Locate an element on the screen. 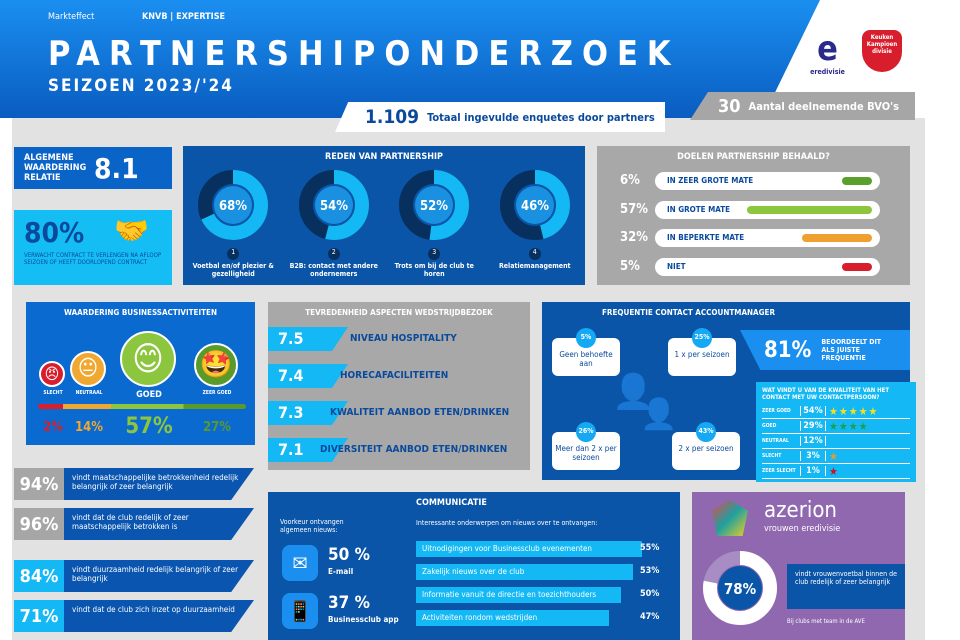  clubs-count: 30 is located at coordinates (729, 106).